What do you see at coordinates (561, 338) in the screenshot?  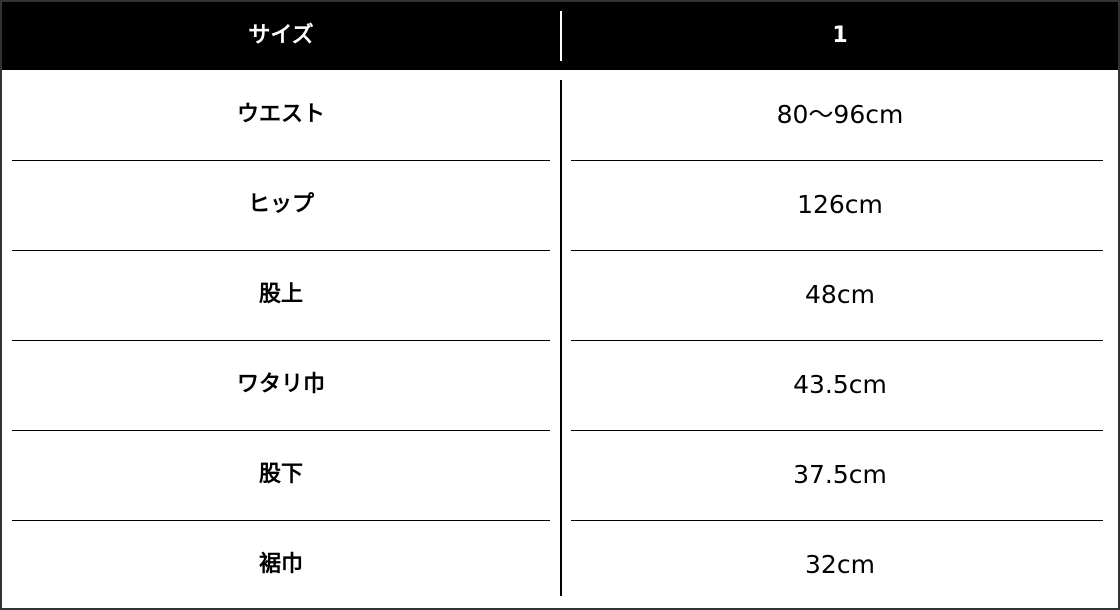 I see `column-divider` at bounding box center [561, 338].